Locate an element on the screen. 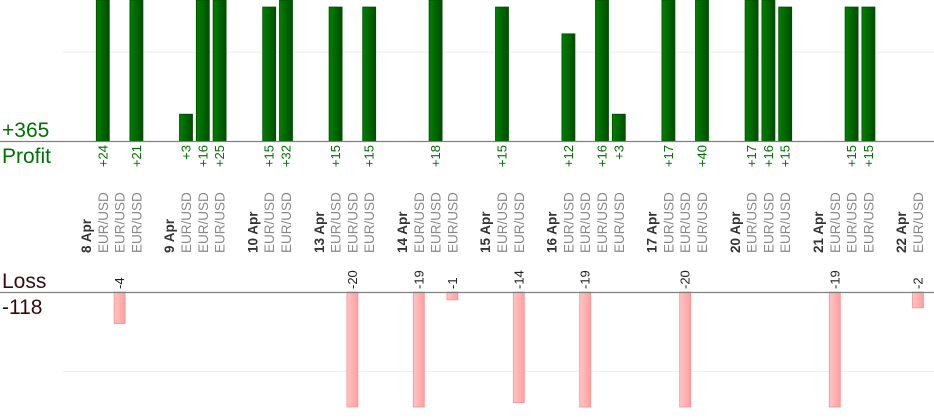  loss-value-label: -4 is located at coordinates (119, 283).